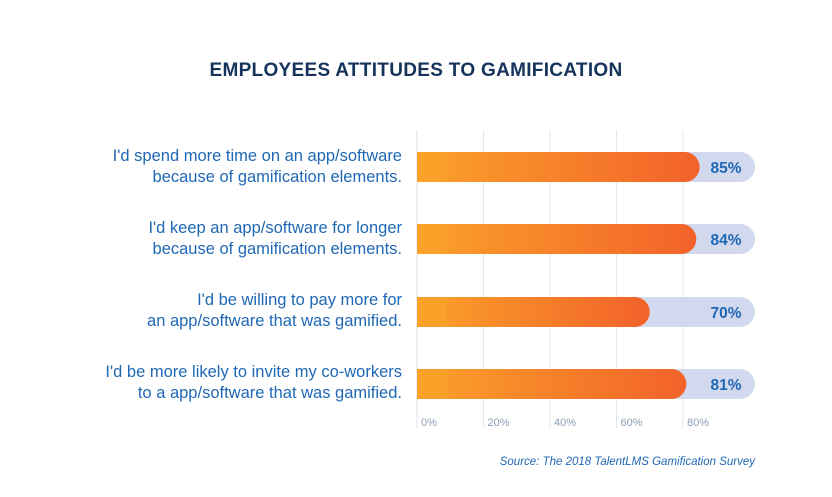 This screenshot has height=497, width=832. I want to click on category-label-2-line-1: I'd be willing to pay more for, so click(299, 300).